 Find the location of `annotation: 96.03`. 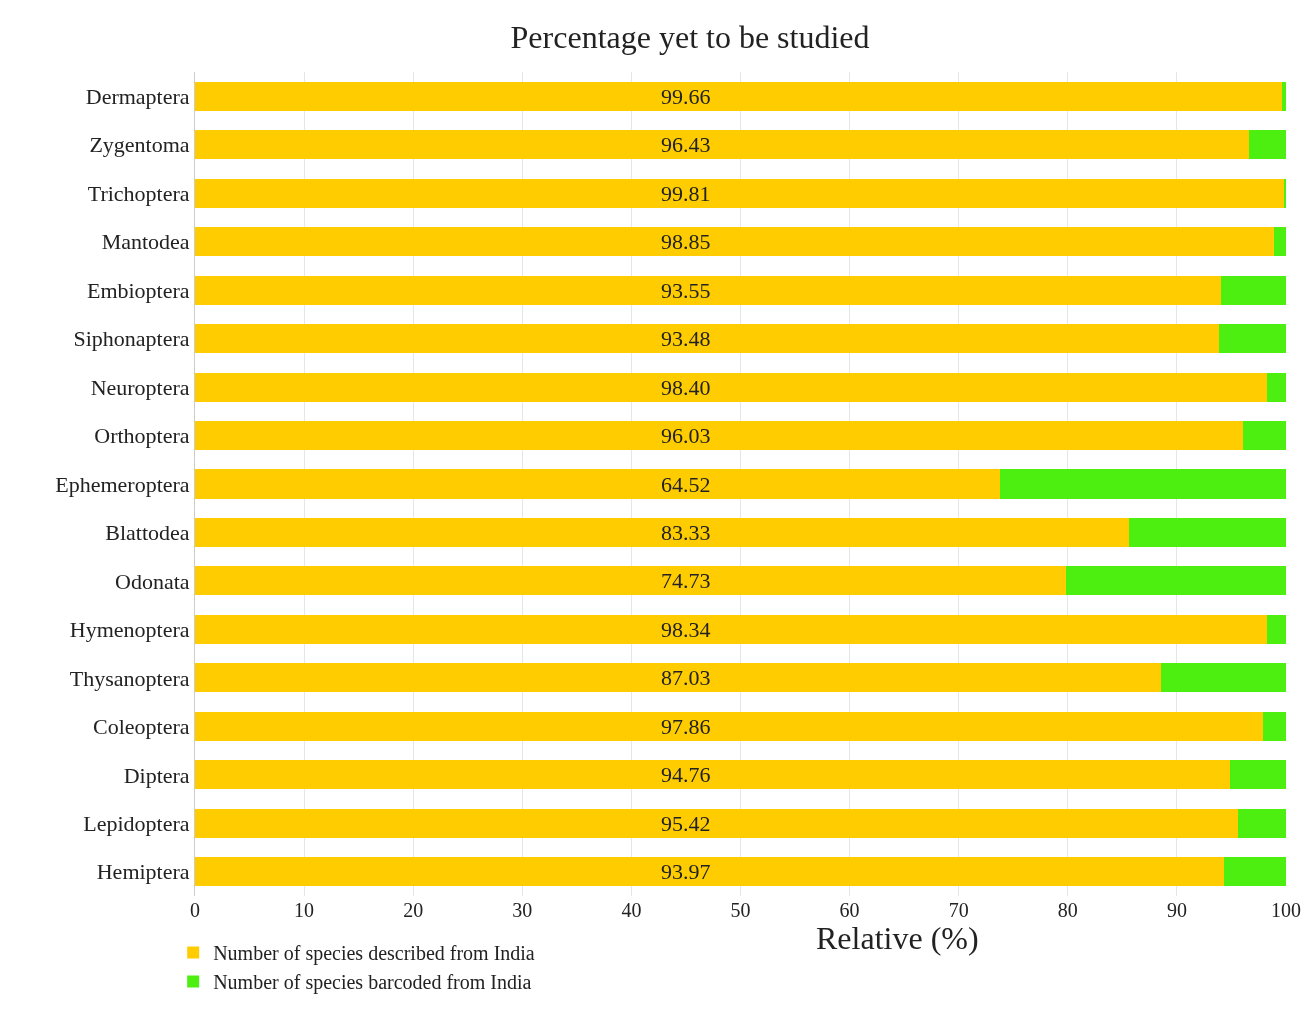

annotation: 96.03 is located at coordinates (686, 435).